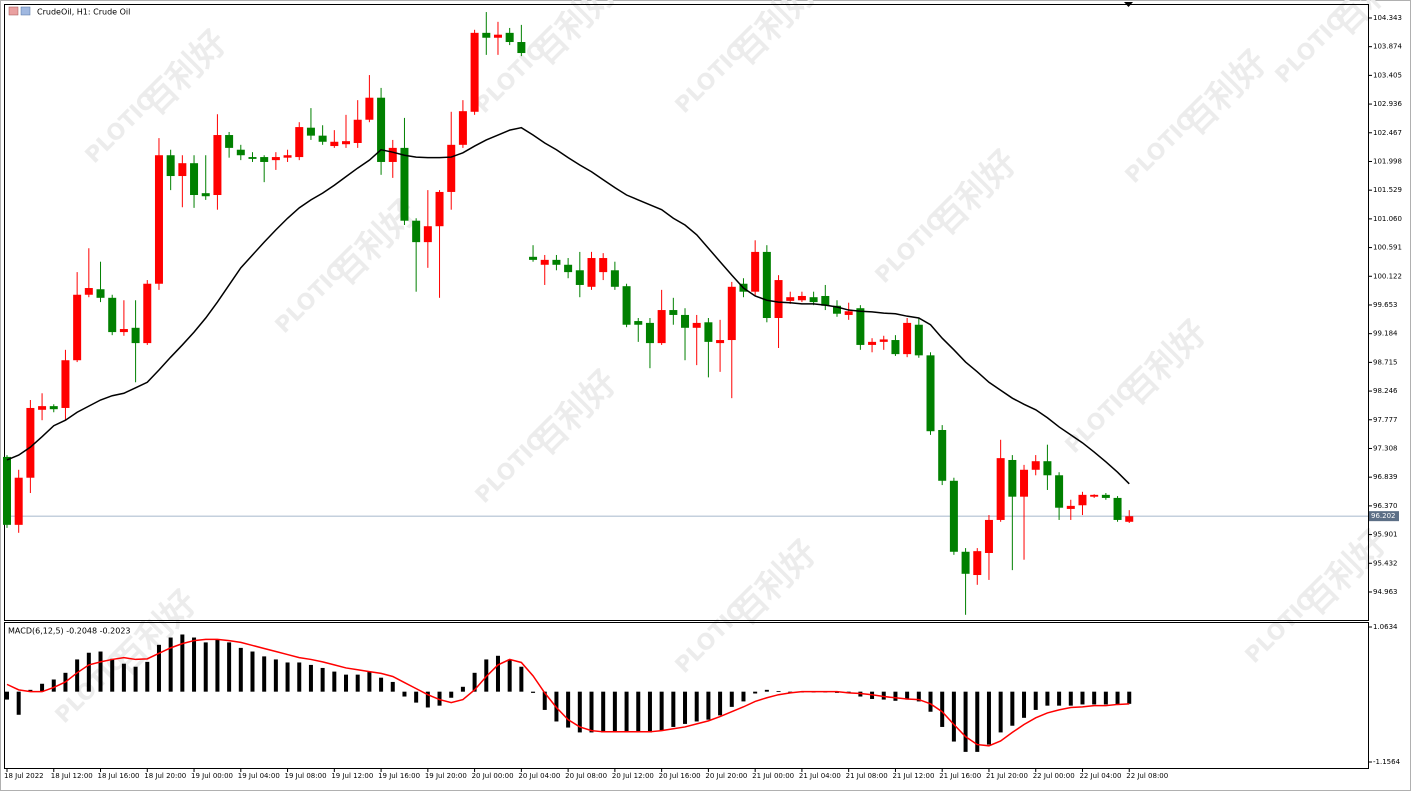  What do you see at coordinates (1054, 776) in the screenshot?
I see `x-tick-label: 22 Jul 00:00` at bounding box center [1054, 776].